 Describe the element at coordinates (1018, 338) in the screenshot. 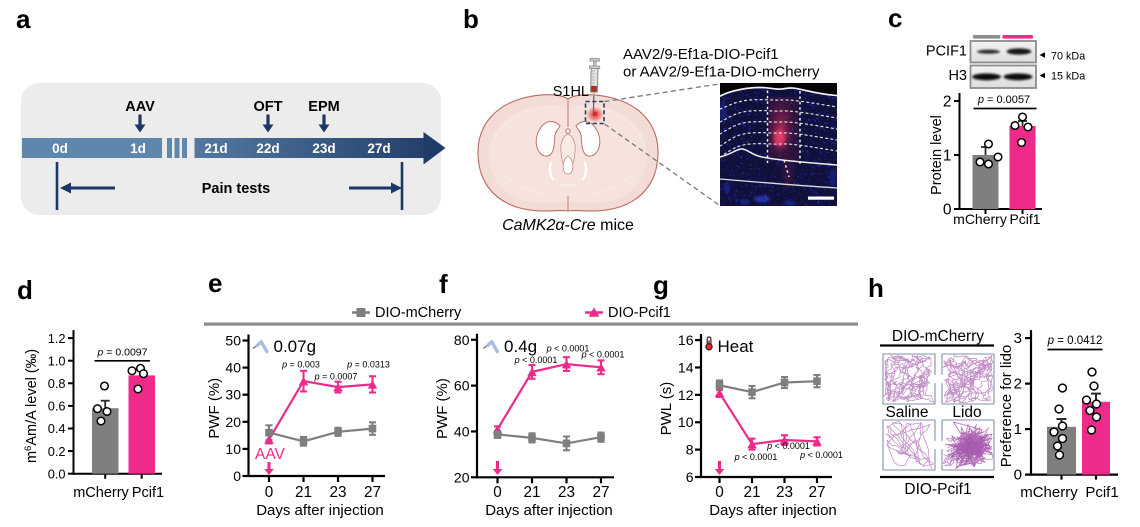

I see `svg-text: 3` at that location.